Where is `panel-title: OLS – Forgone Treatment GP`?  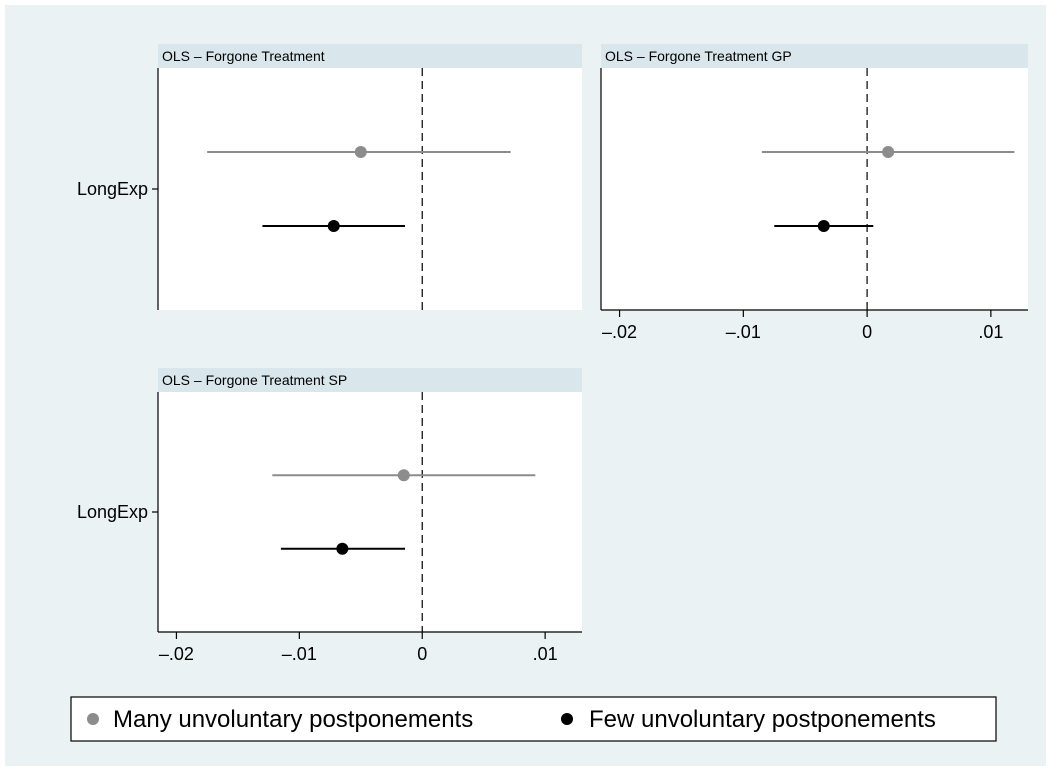
panel-title: OLS – Forgone Treatment GP is located at coordinates (698, 56).